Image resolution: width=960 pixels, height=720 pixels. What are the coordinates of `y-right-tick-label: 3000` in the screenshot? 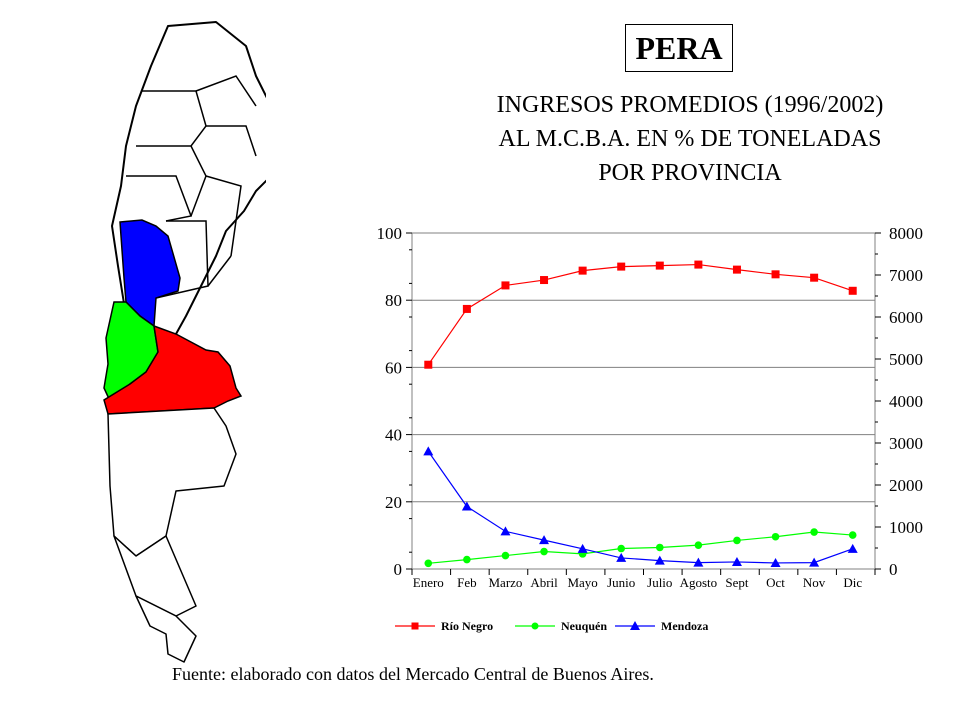 It's located at (906, 443).